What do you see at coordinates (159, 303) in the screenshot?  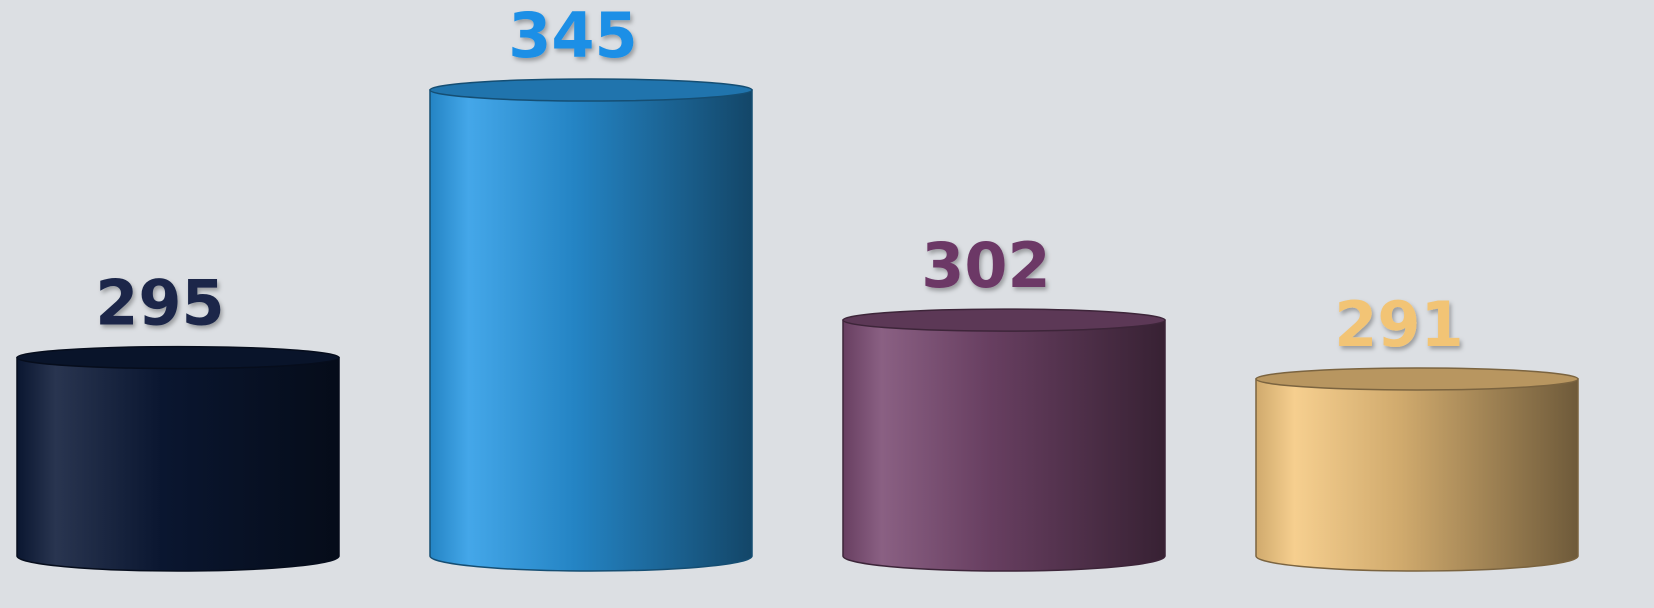 I see `value-label: 295` at bounding box center [159, 303].